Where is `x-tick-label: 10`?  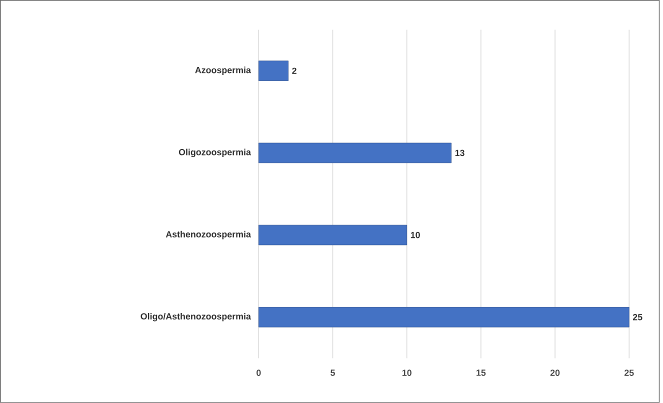
x-tick-label: 10 is located at coordinates (407, 373).